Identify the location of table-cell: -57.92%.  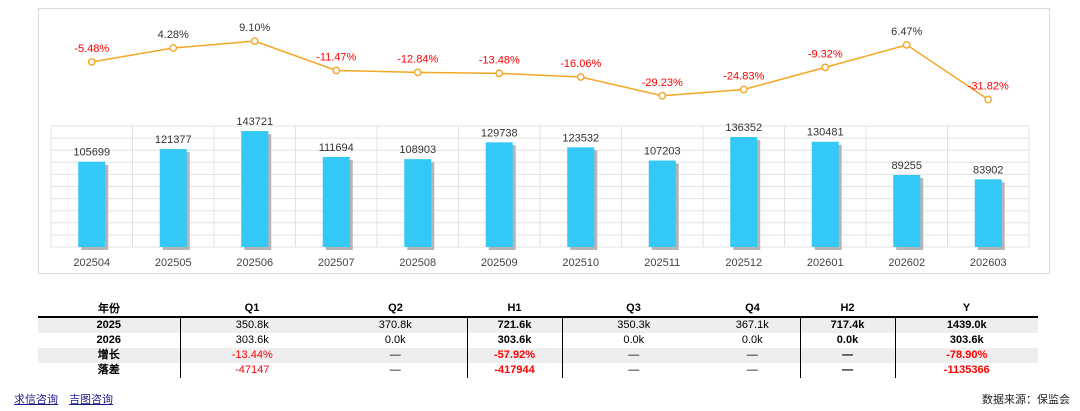
(514, 355).